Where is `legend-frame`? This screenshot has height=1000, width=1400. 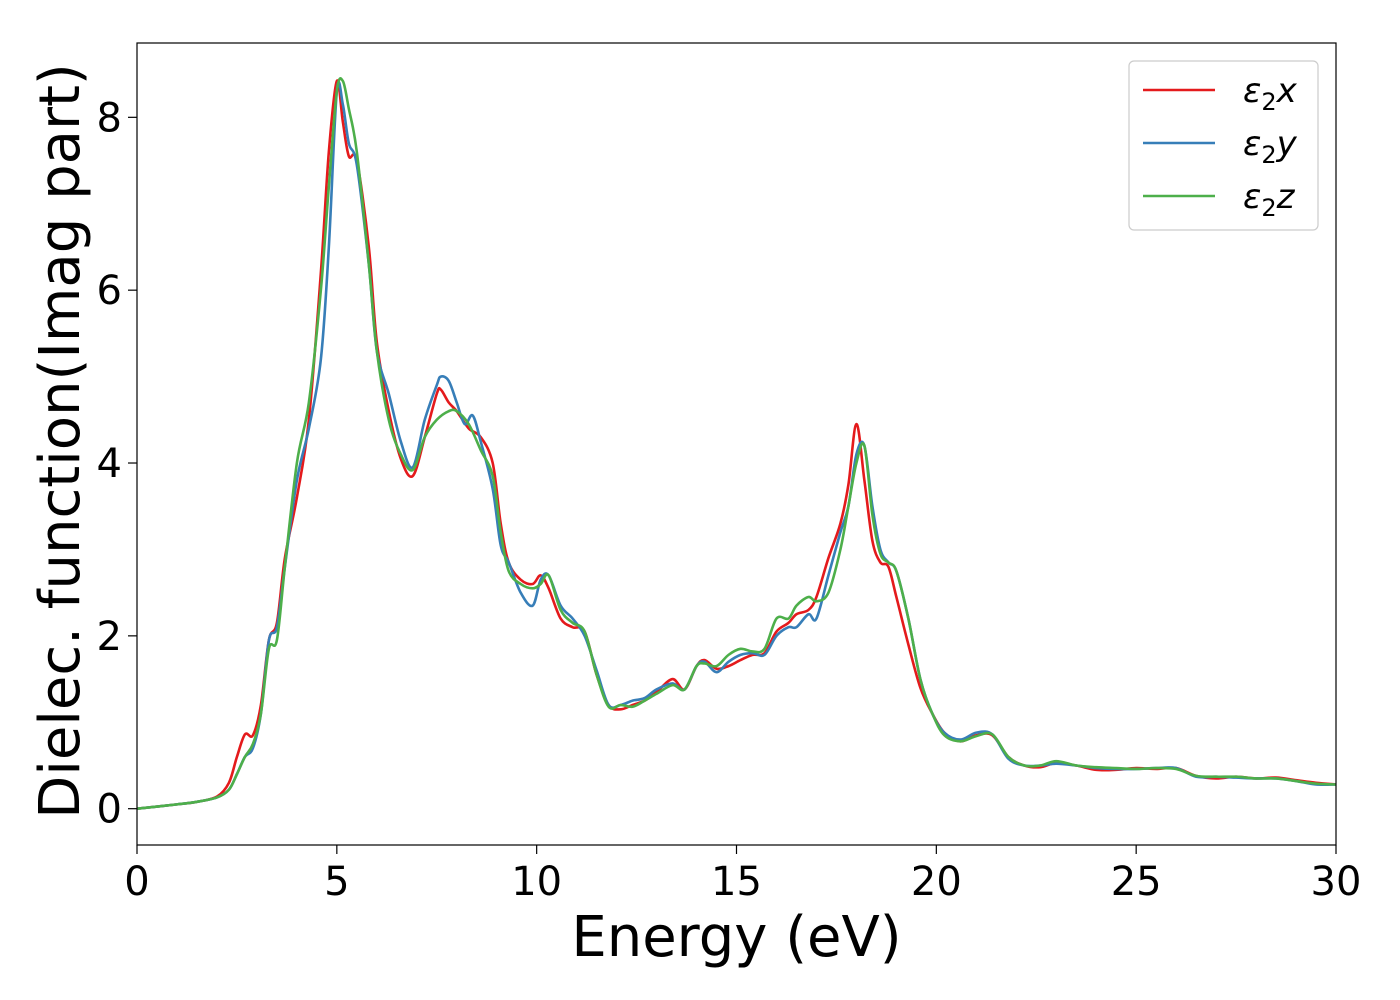
legend-frame is located at coordinates (1223, 145).